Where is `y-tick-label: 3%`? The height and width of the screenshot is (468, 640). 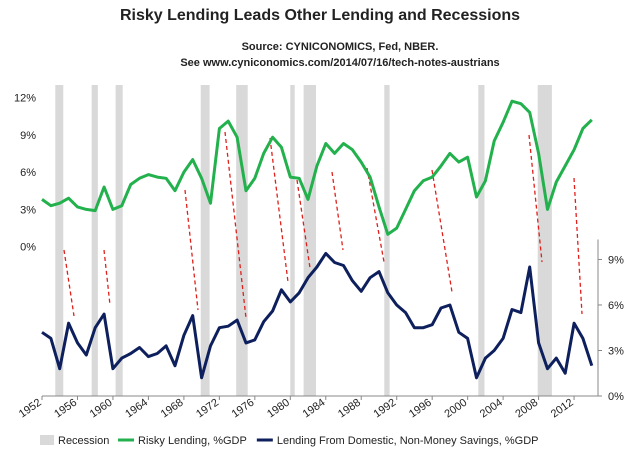 y-tick-label: 3% is located at coordinates (28, 210).